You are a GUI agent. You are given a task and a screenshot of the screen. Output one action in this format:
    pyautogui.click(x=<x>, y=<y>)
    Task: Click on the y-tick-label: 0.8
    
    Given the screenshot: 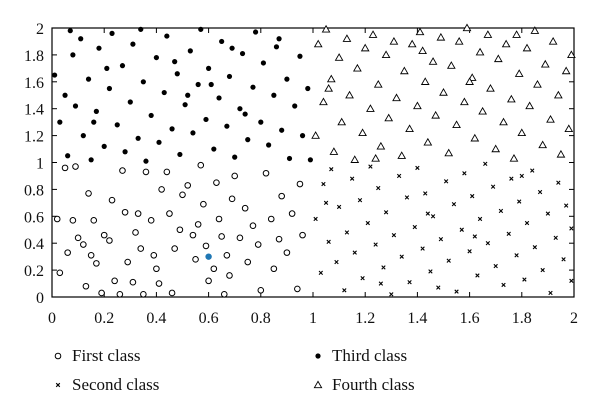 What is the action you would take?
    pyautogui.click(x=34, y=190)
    